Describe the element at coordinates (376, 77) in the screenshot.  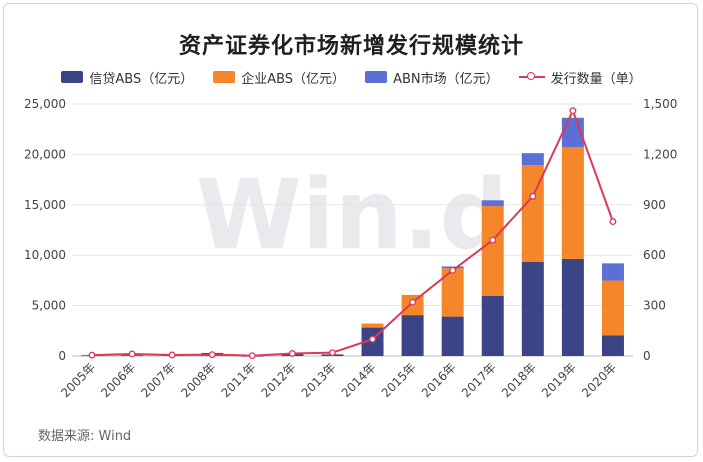
I see `legend-swatch-abn` at that location.